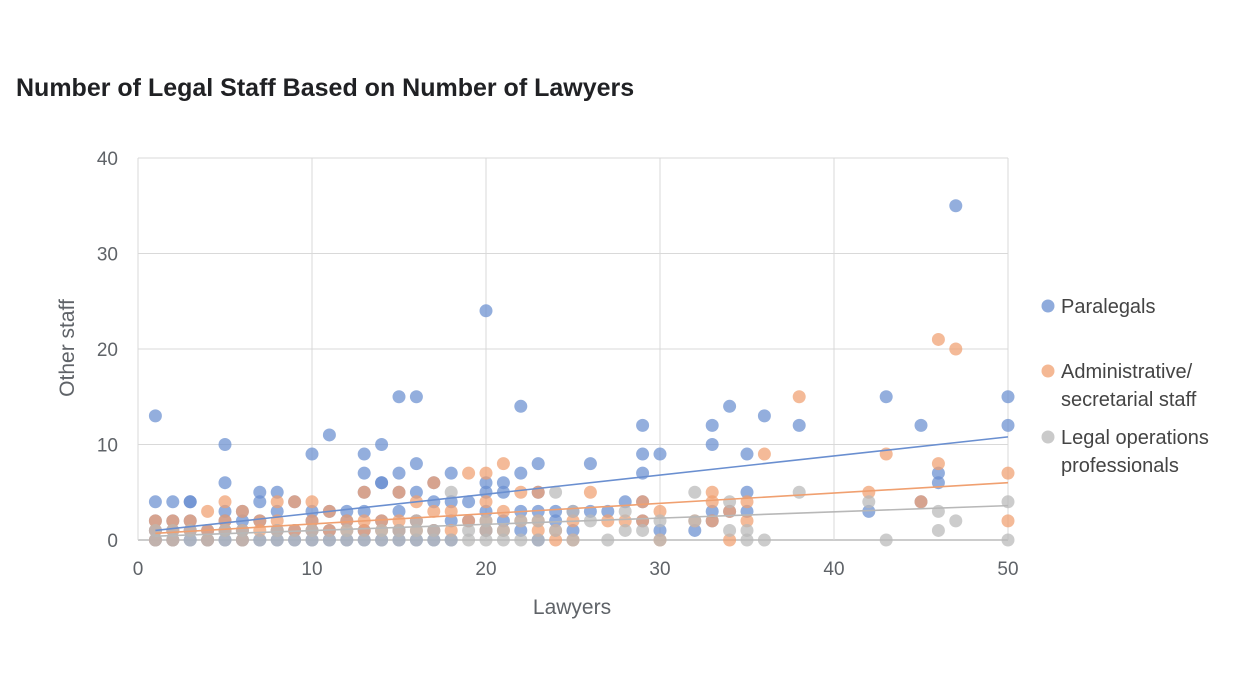  I want to click on x-tick-label: 40, so click(833, 569).